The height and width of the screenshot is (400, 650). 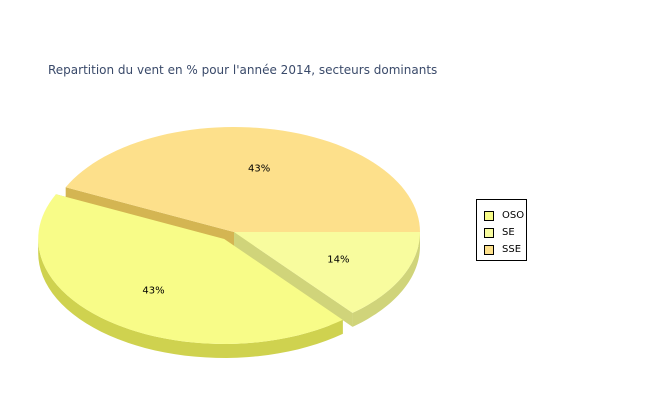 What do you see at coordinates (293, 279) in the screenshot?
I see `slice-edge-wall` at bounding box center [293, 279].